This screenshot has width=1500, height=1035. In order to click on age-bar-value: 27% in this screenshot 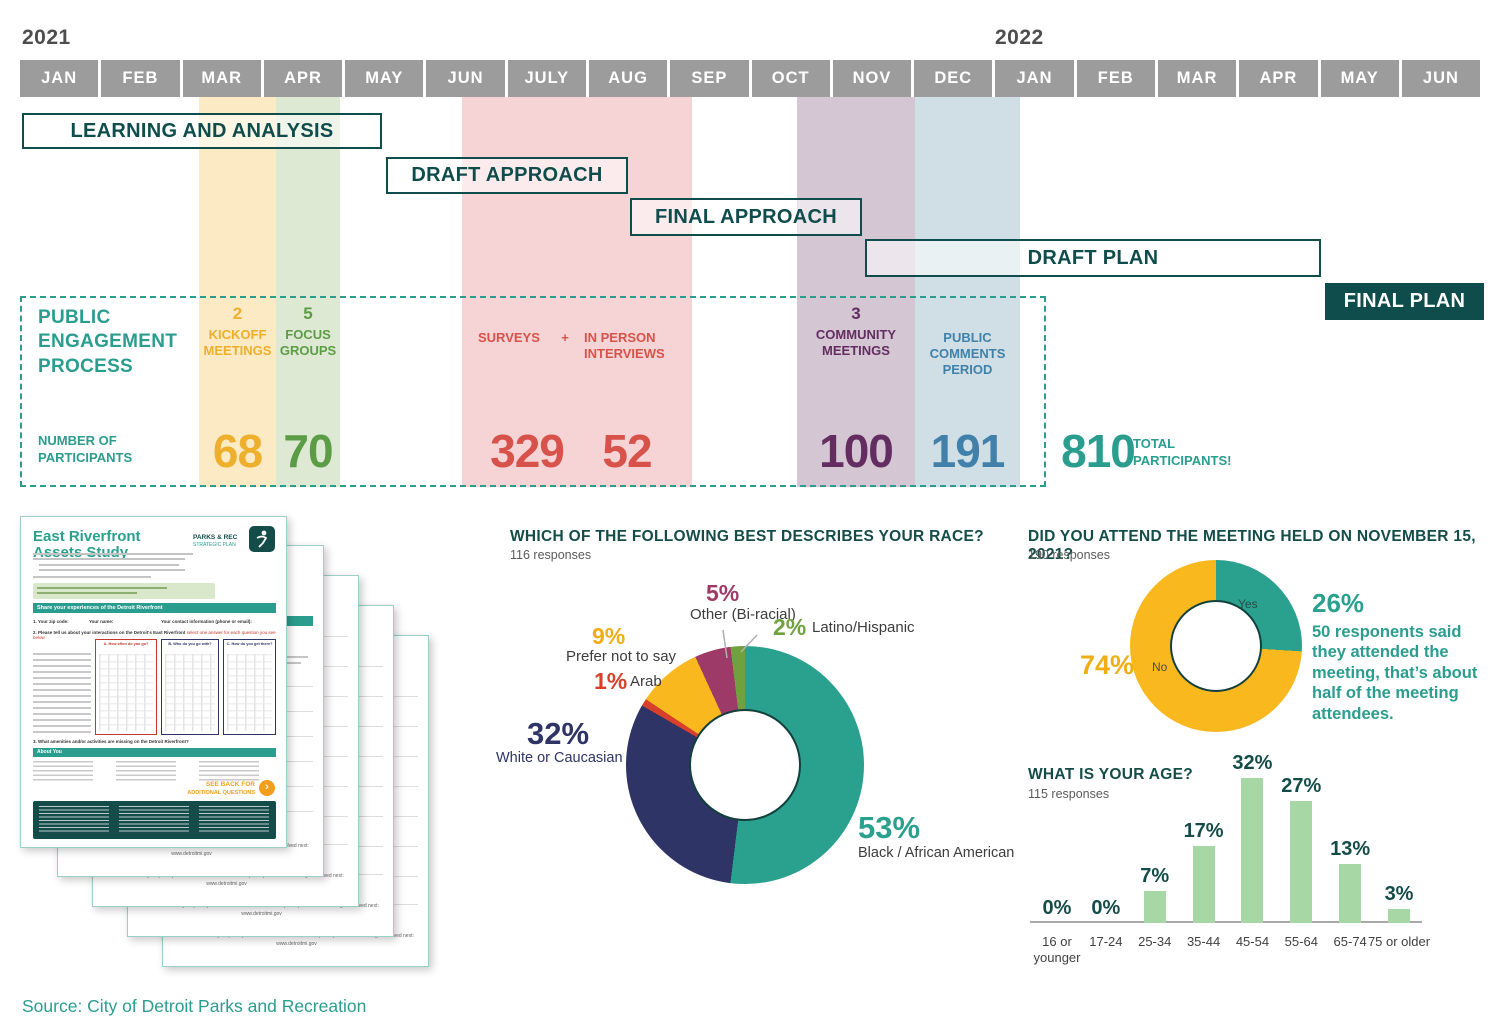, I will do `click(1301, 786)`.